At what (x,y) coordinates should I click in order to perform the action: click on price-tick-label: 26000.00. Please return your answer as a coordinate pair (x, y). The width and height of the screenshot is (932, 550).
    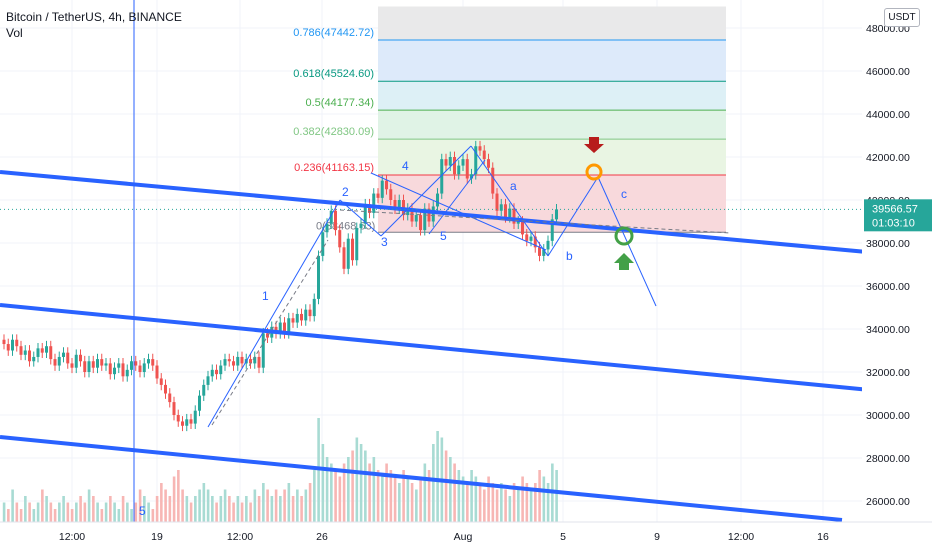
    Looking at the image, I should click on (888, 502).